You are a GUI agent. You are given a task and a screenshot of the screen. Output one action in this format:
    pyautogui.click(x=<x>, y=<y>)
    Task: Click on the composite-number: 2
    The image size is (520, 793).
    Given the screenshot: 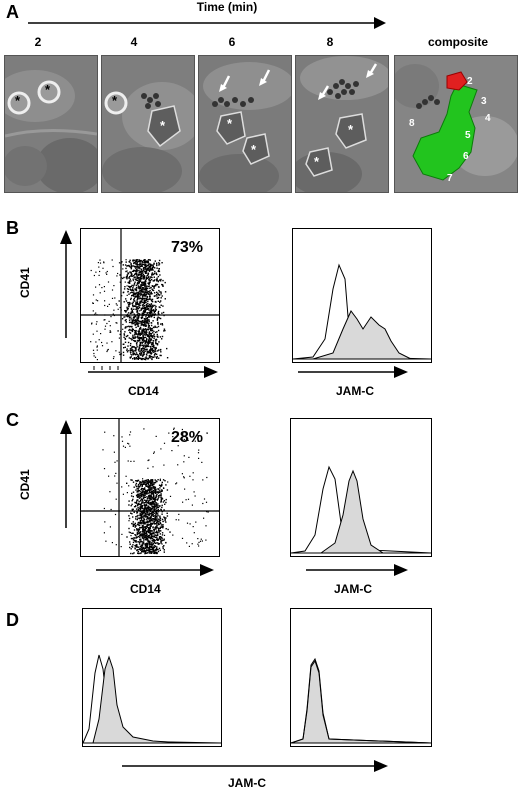 What is the action you would take?
    pyautogui.click(x=470, y=81)
    